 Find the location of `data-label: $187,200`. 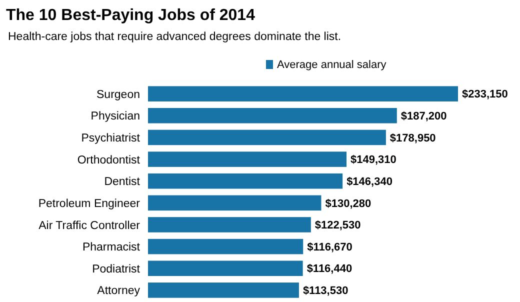

data-label: $187,200 is located at coordinates (423, 116).